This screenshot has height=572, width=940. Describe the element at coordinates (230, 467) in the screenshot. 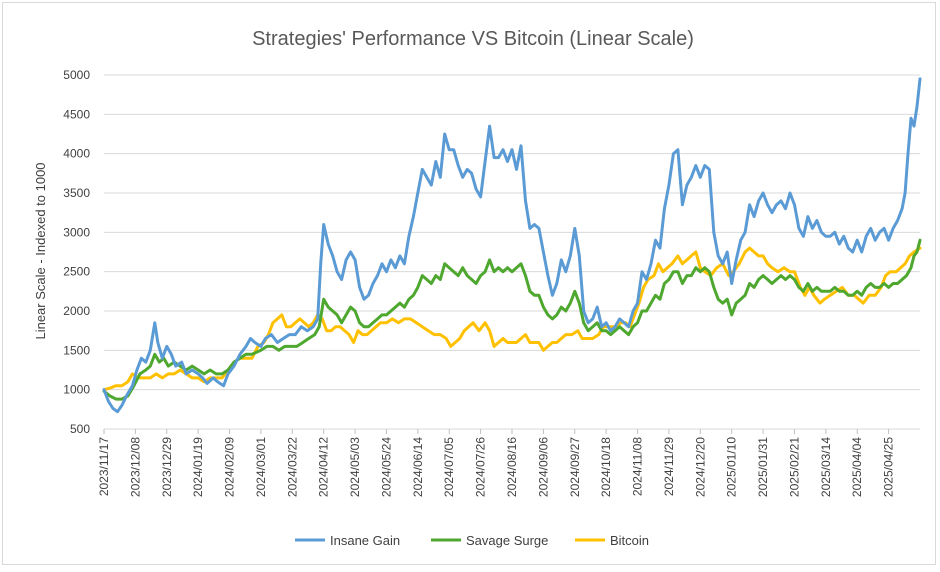

I see `x-tick-label: 2024/02/09` at that location.